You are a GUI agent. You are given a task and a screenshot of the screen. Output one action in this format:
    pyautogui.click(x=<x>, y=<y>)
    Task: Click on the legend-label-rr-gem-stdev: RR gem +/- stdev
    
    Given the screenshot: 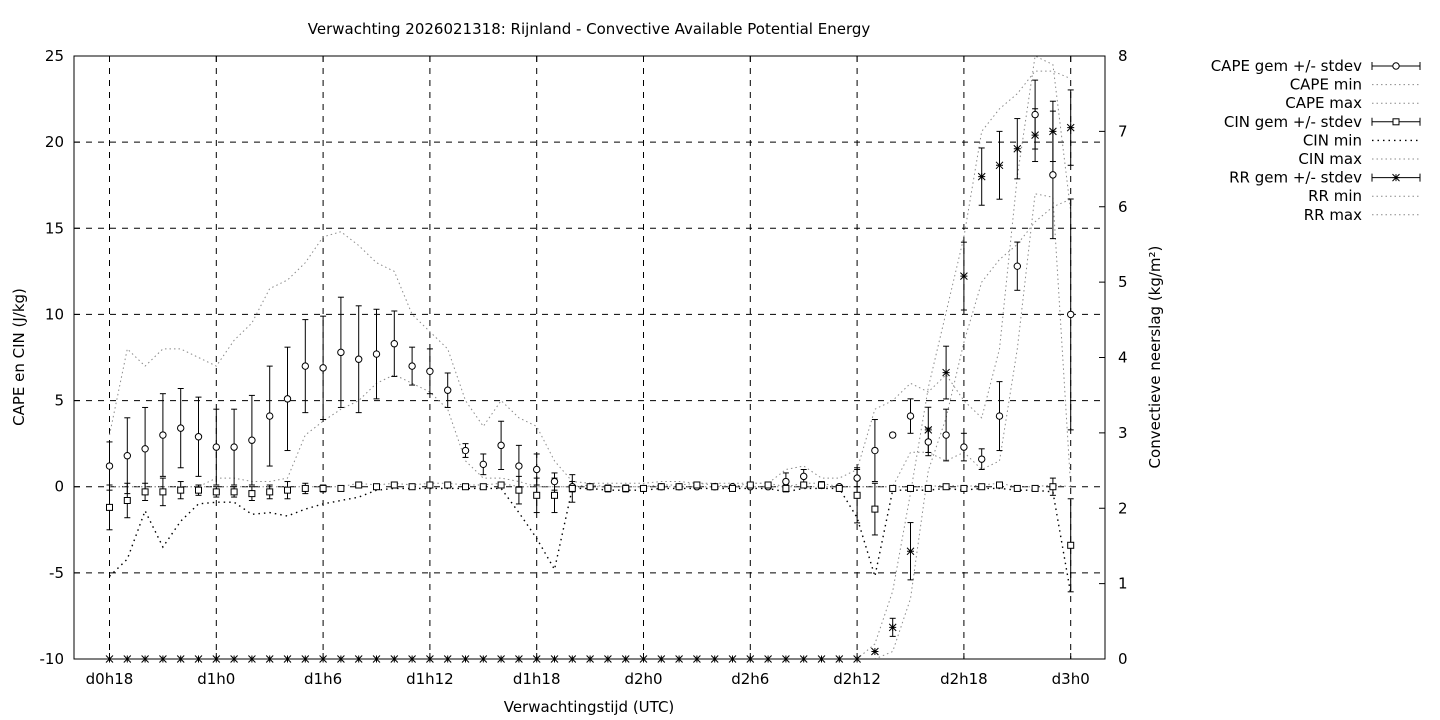 What is the action you would take?
    pyautogui.click(x=1295, y=178)
    